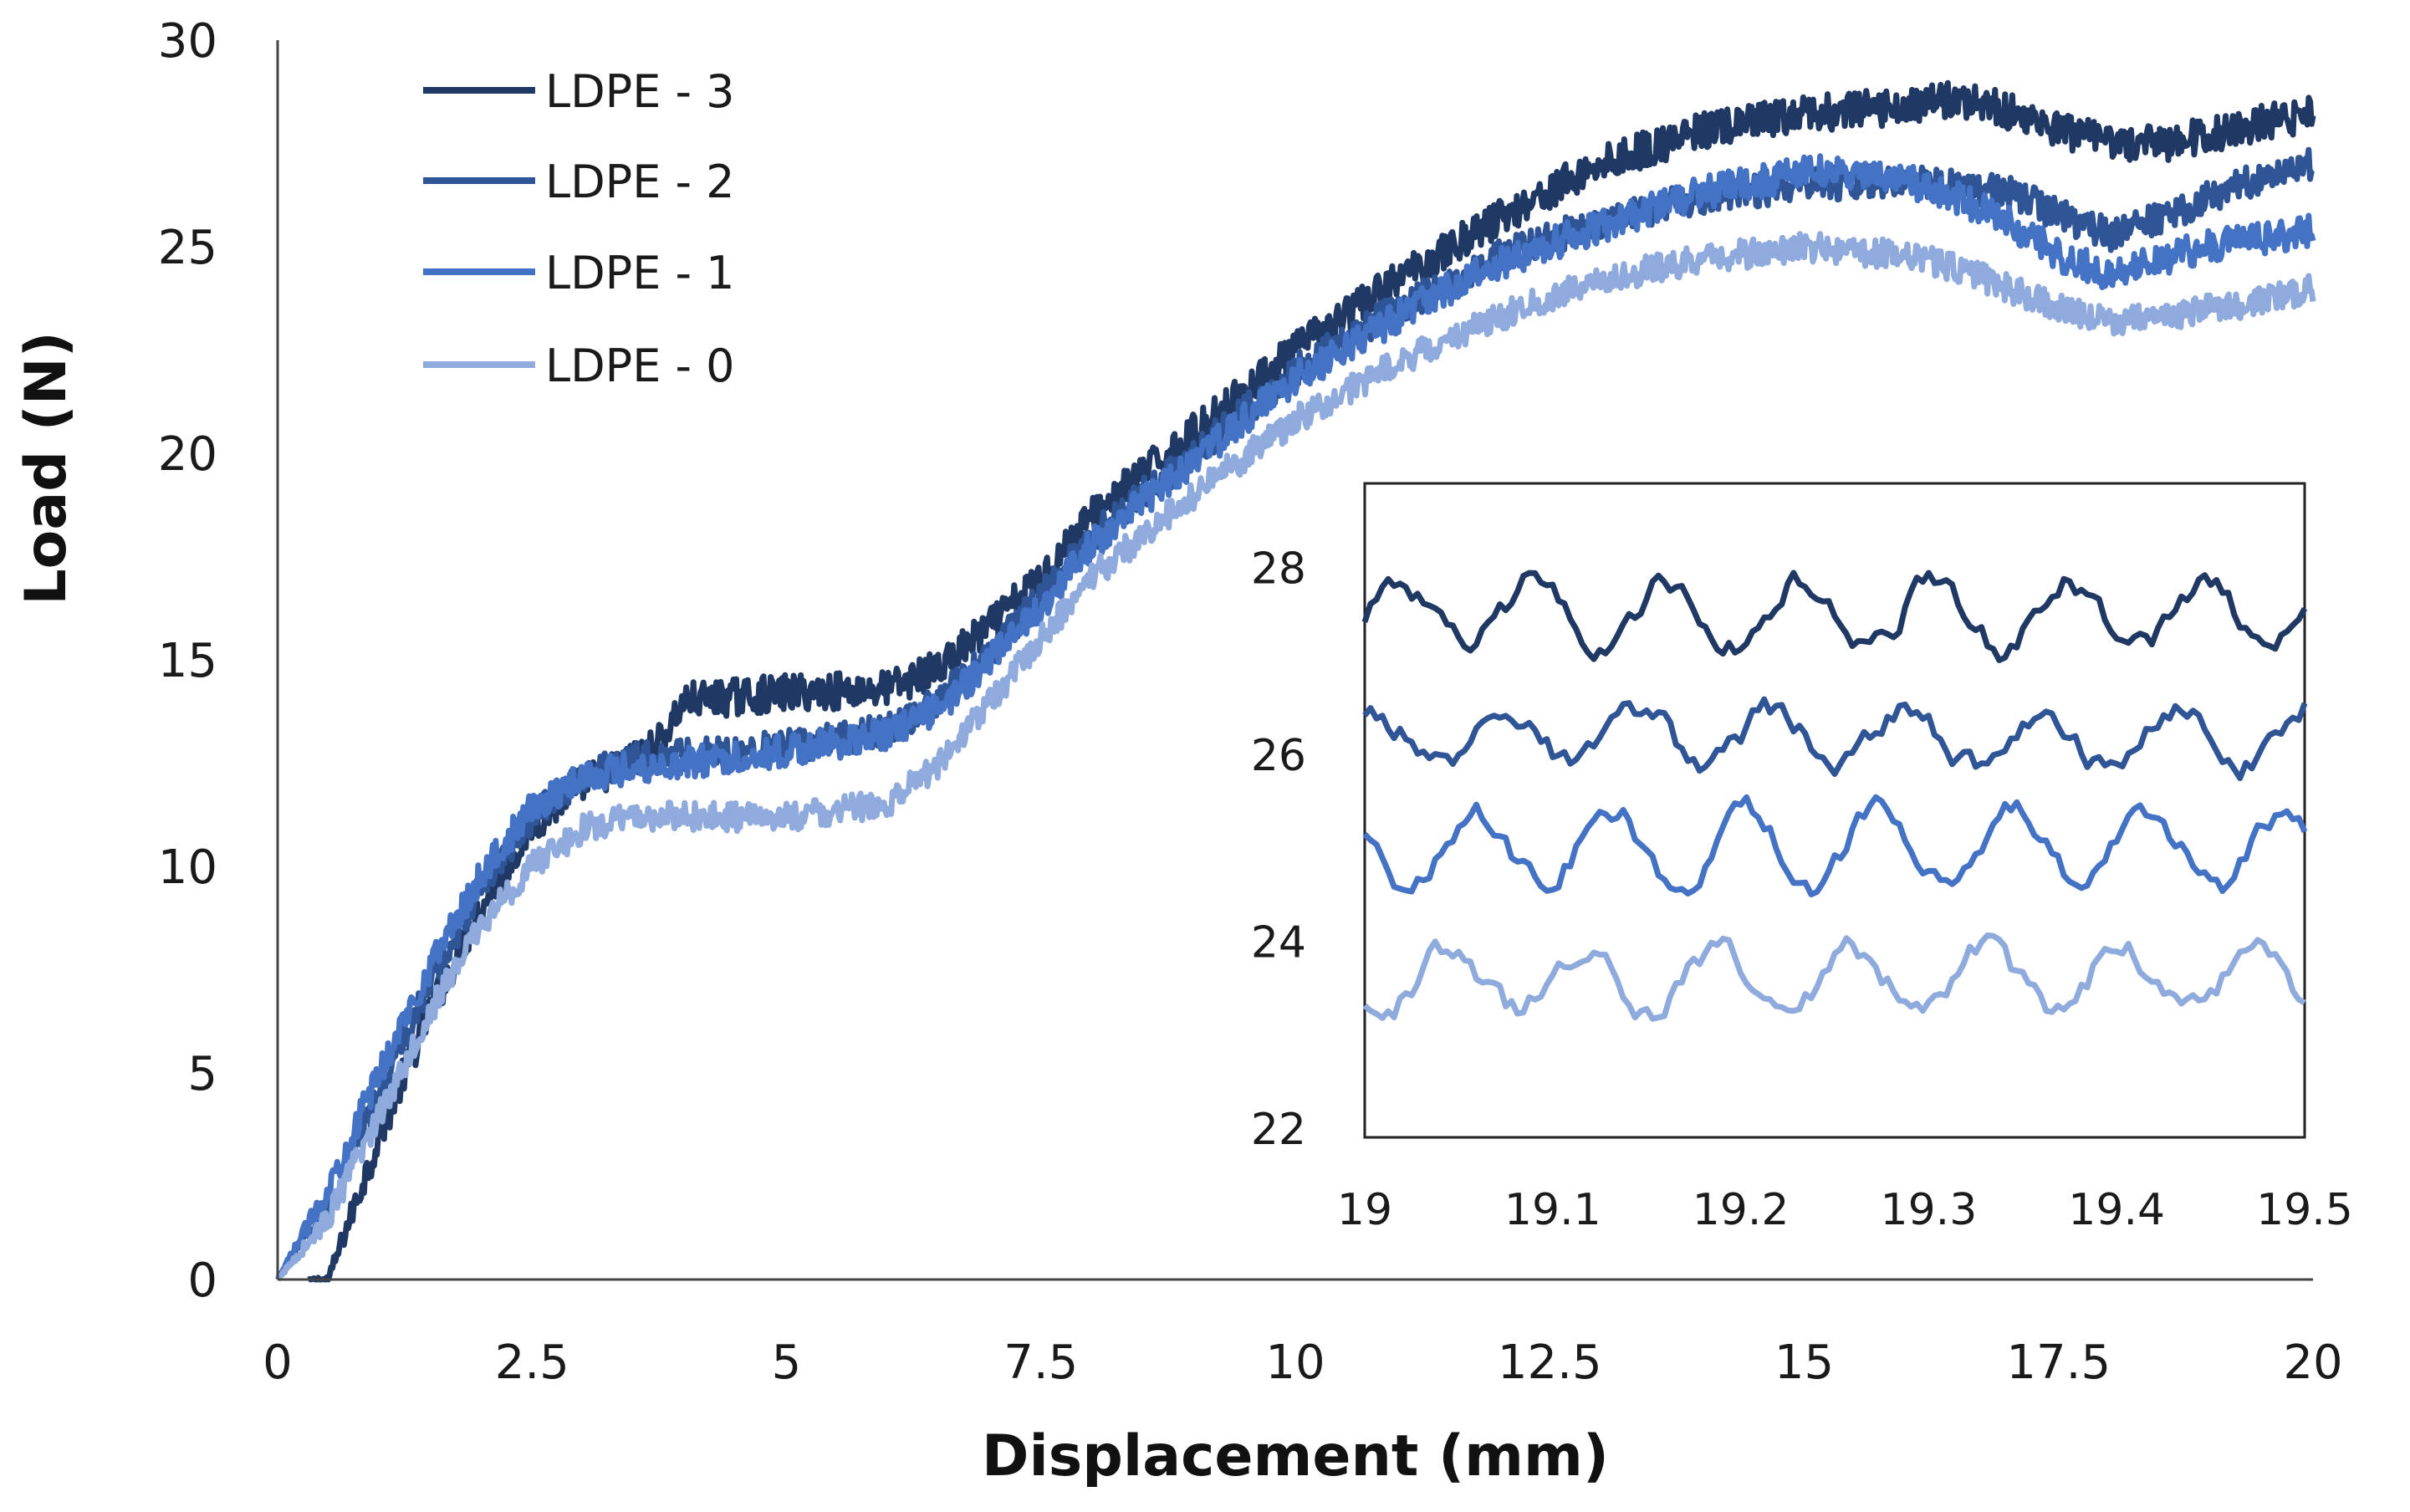  Describe the element at coordinates (187, 41) in the screenshot. I see `y-tick-label: 30` at that location.